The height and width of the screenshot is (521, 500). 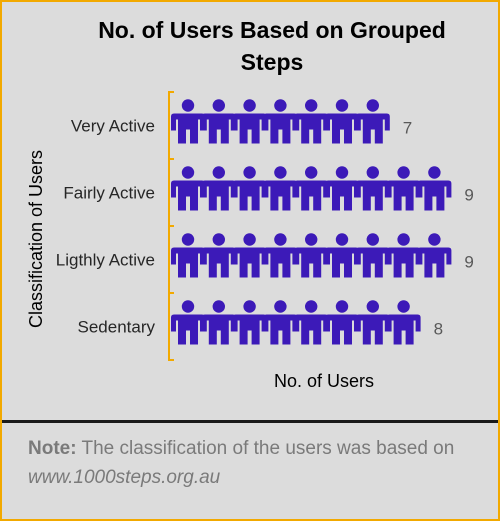 I want to click on category-label: Ligthly Active, so click(x=105, y=260).